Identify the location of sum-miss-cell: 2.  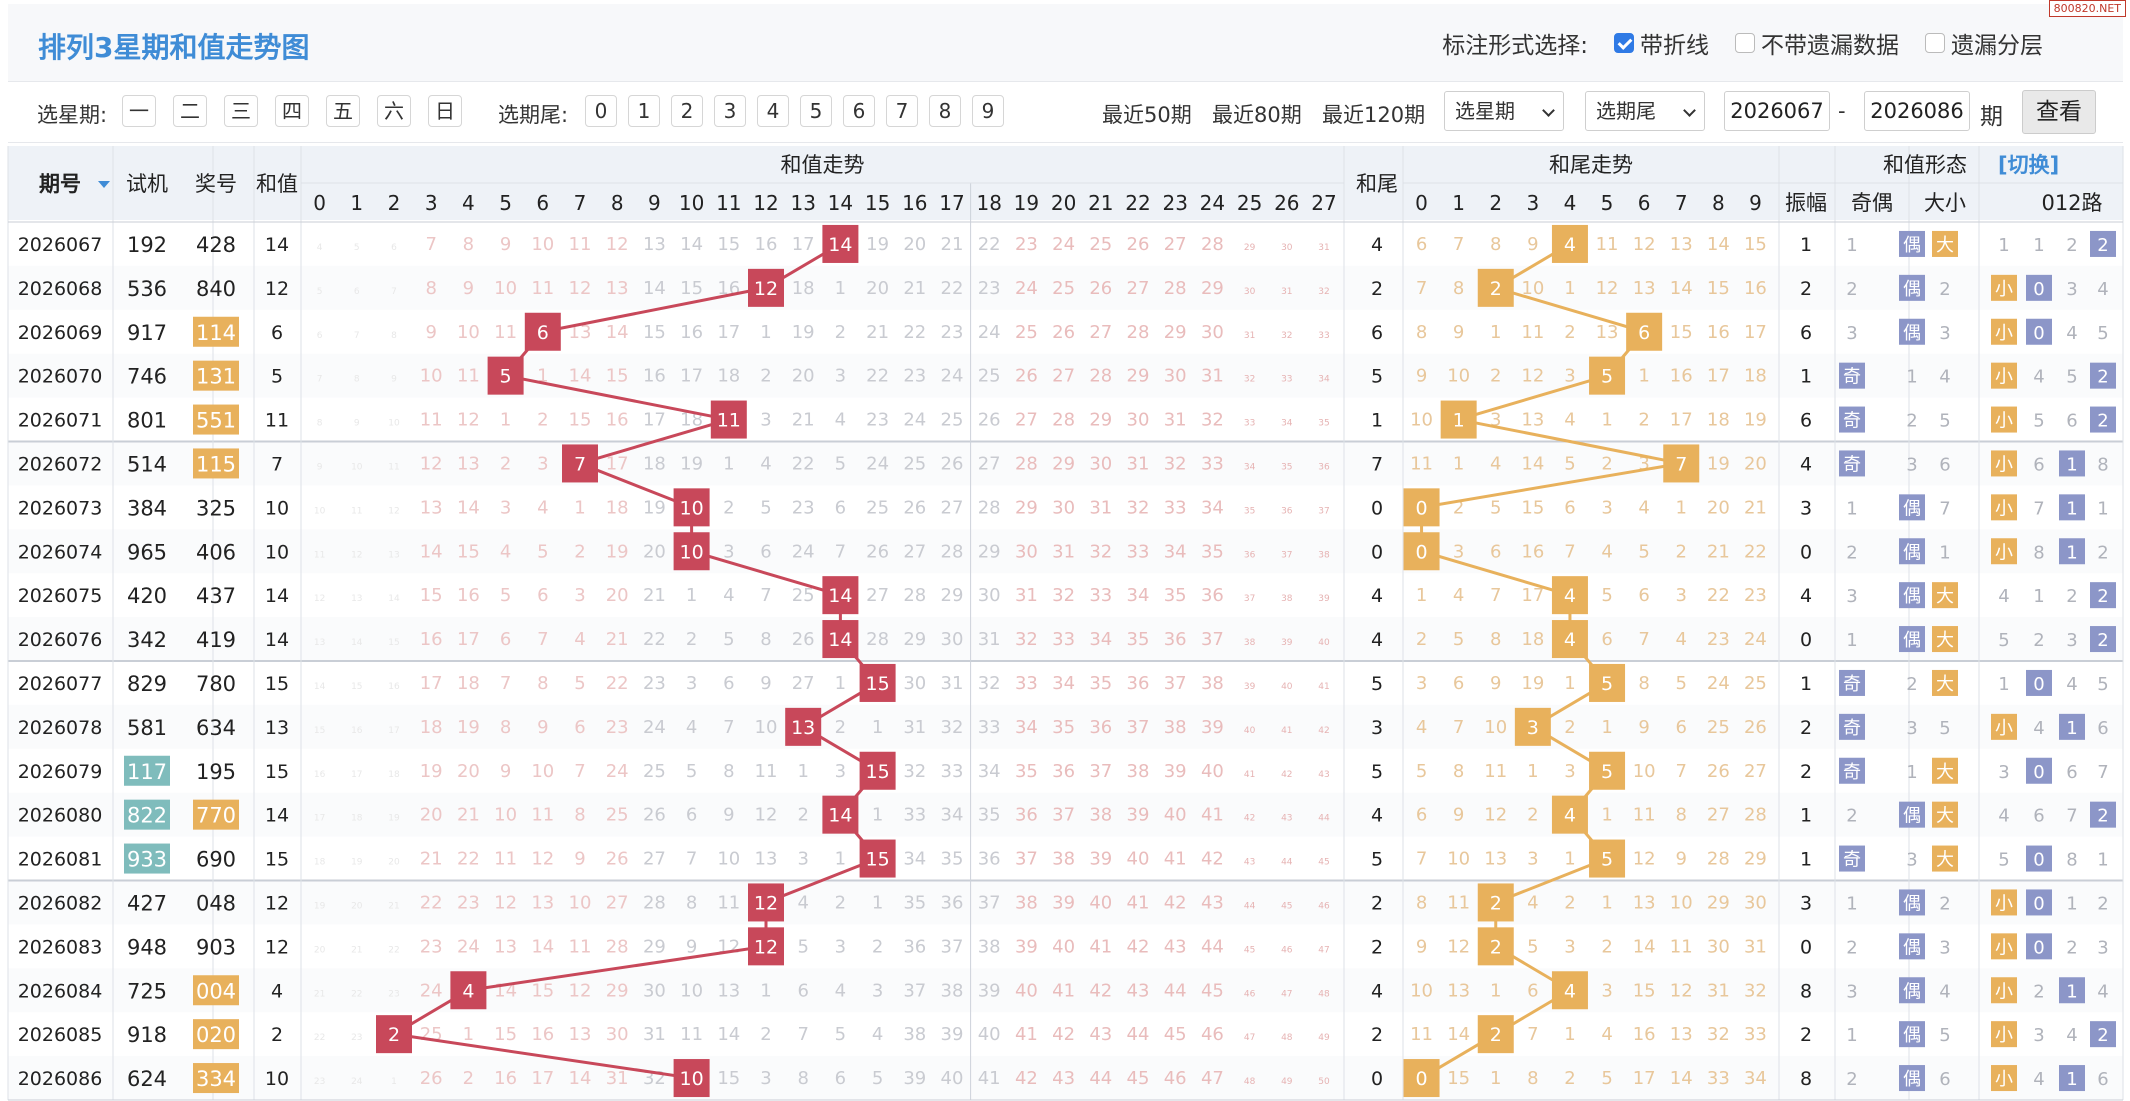
(877, 946).